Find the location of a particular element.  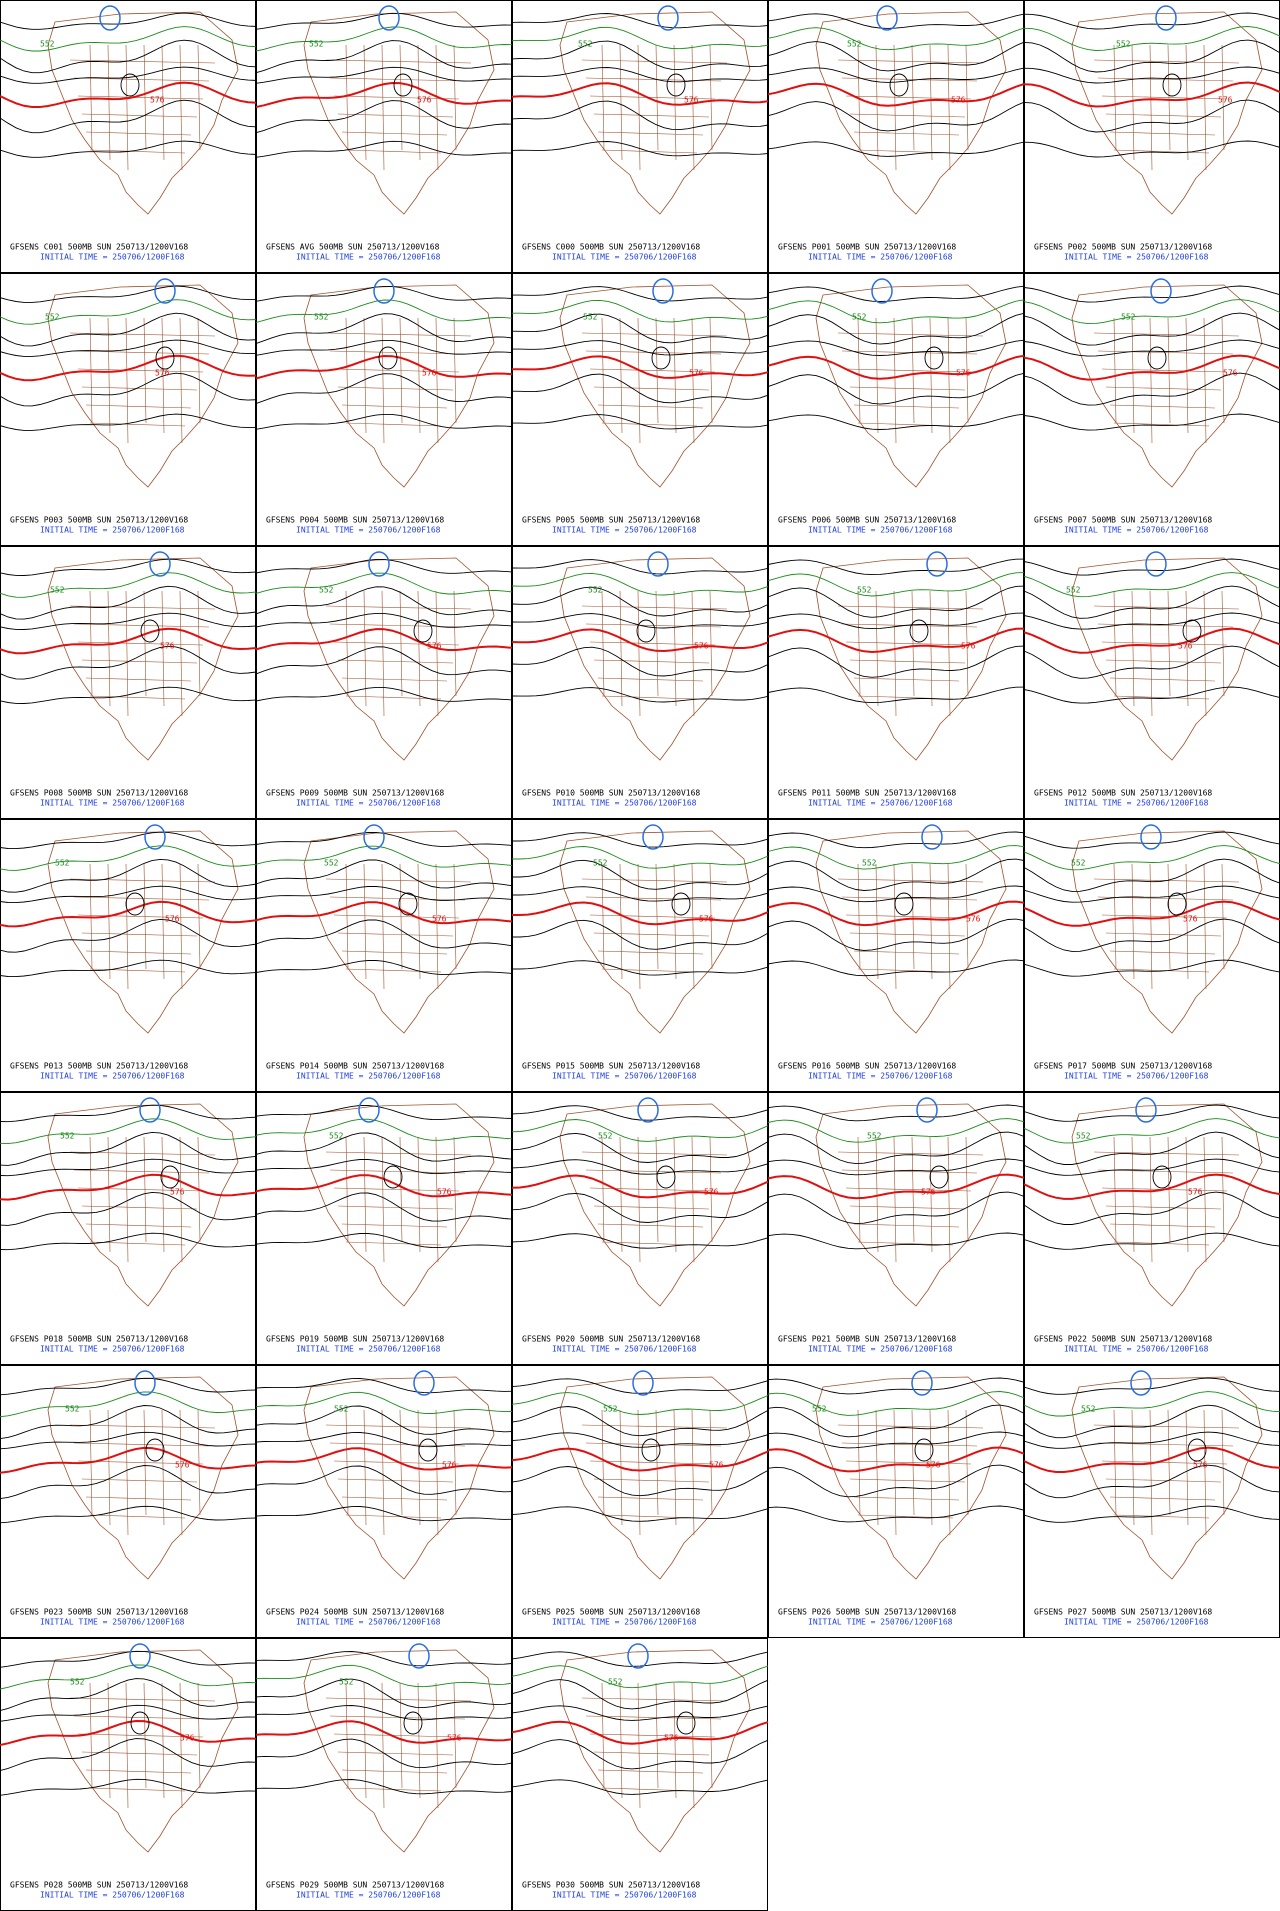

panel-title: GFSENS P028 500MB SUN 250713/1200V168 is located at coordinates (99, 1885).